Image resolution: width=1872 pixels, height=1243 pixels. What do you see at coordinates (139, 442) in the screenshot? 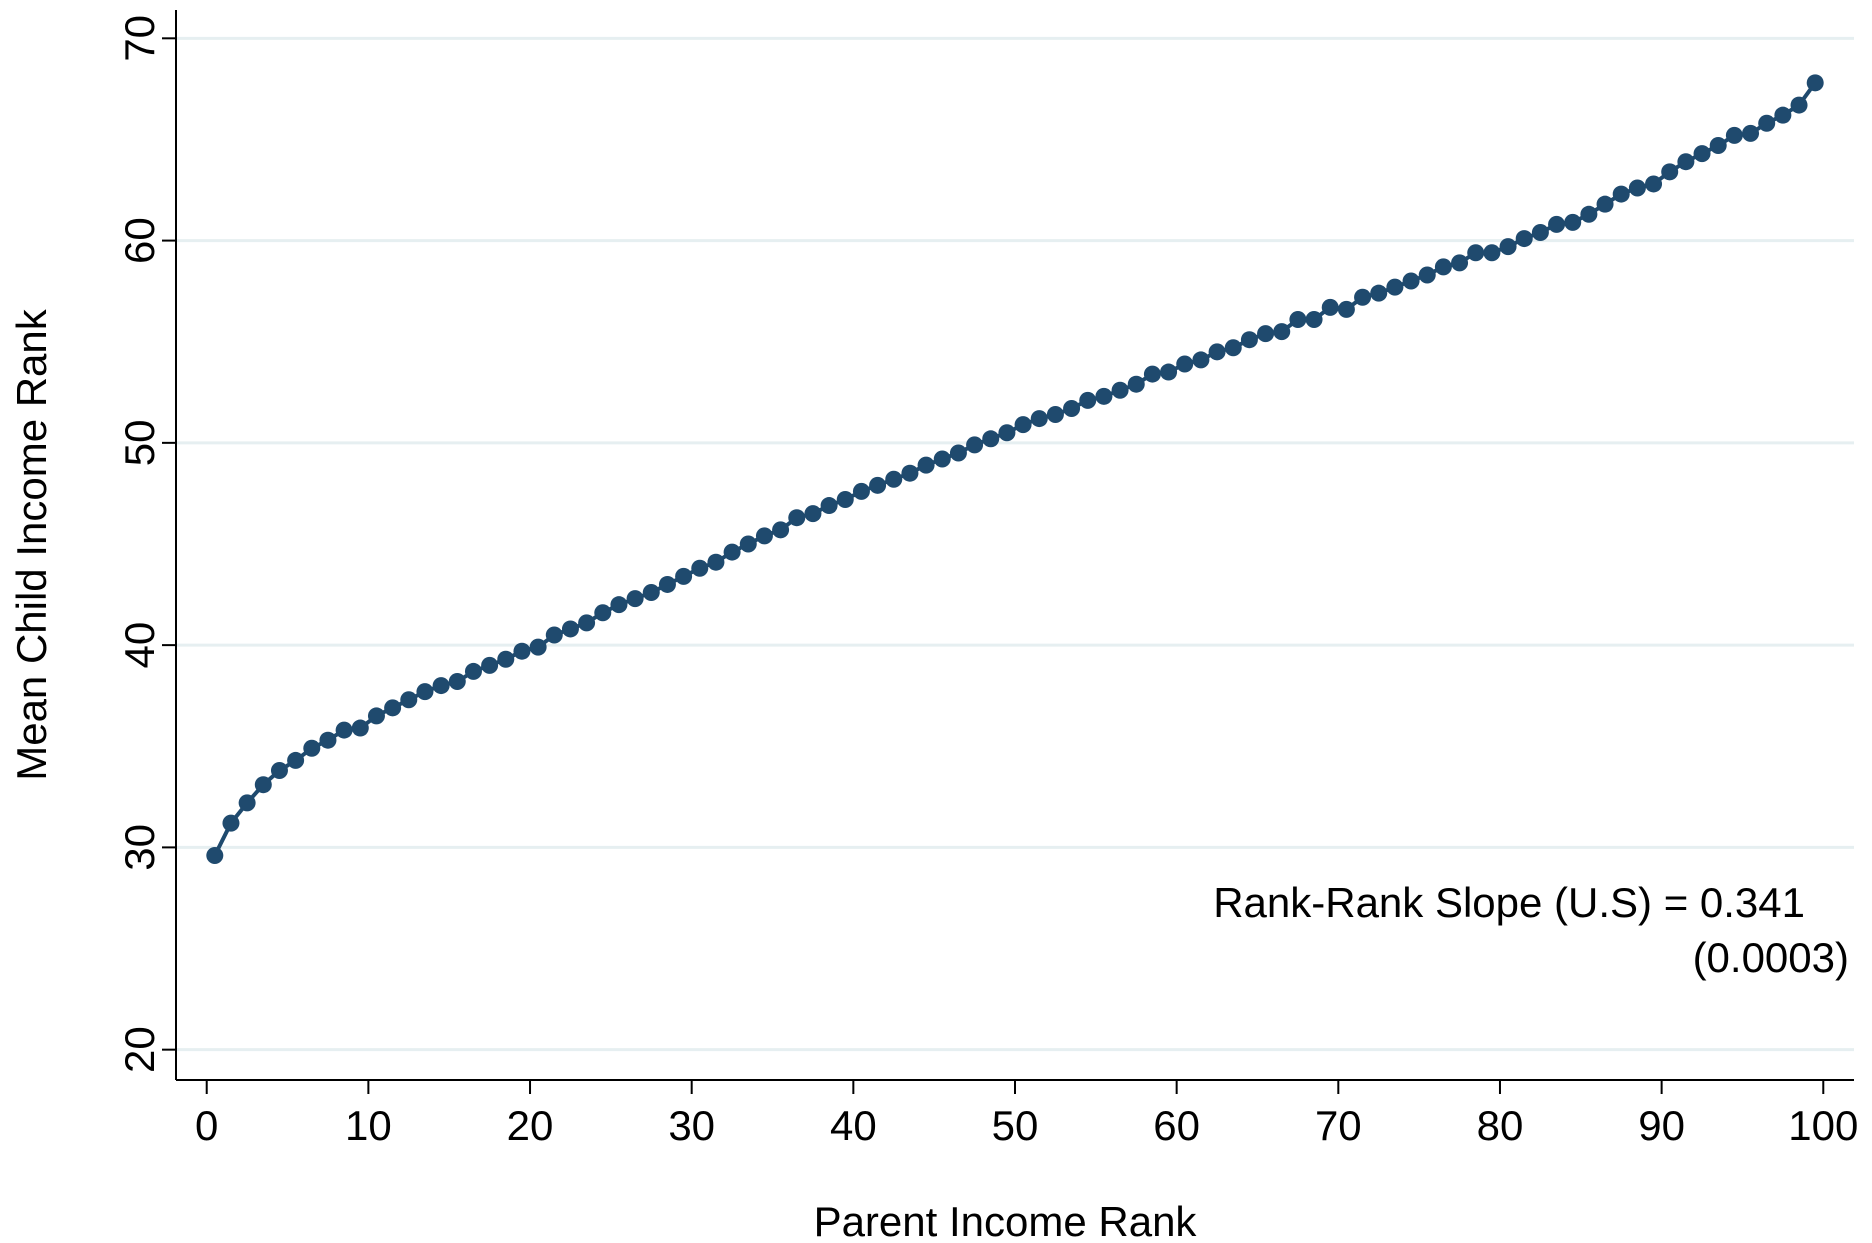
I see `y-tick-label: 50` at bounding box center [139, 442].